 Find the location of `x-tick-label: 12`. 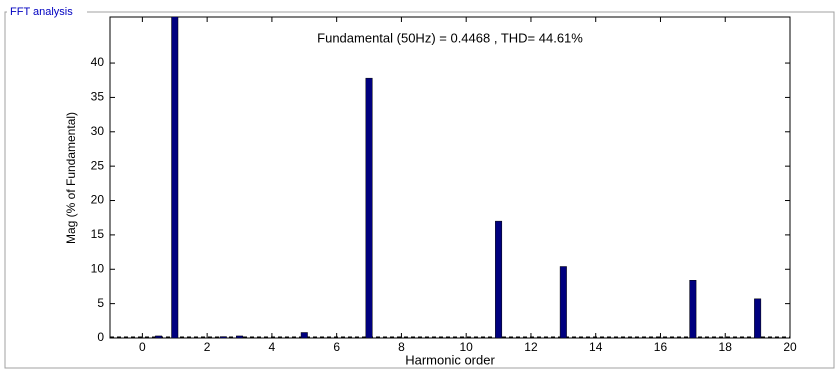

x-tick-label: 12 is located at coordinates (531, 347).